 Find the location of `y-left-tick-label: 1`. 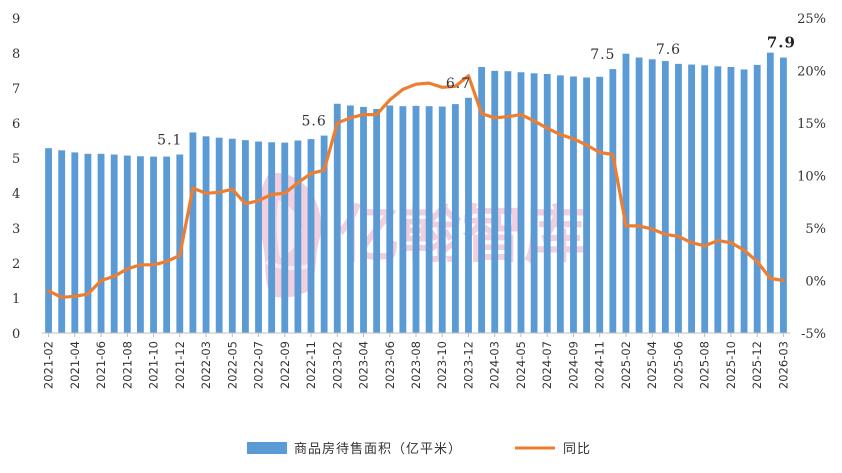

y-left-tick-label: 1 is located at coordinates (16, 299).